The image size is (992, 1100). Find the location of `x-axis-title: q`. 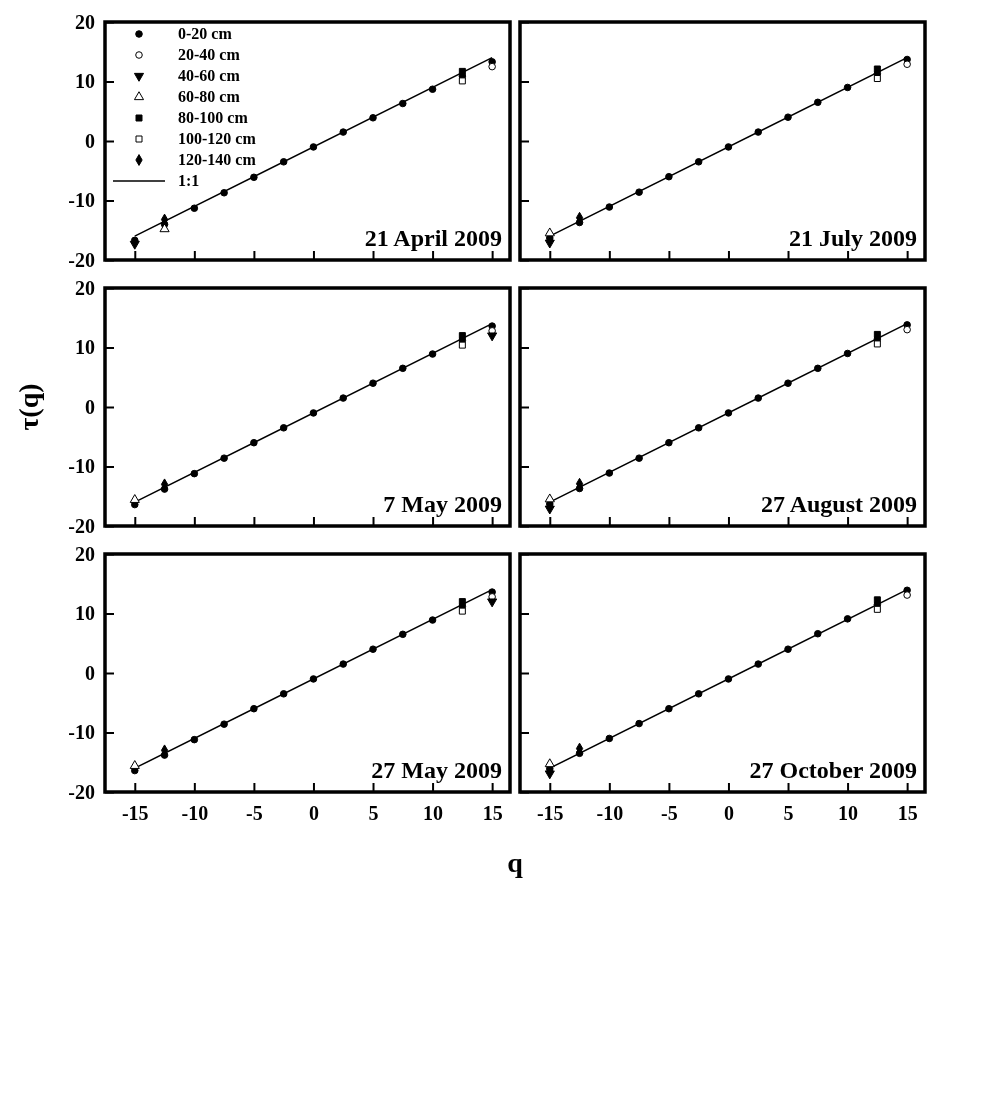

x-axis-title: q is located at coordinates (515, 862).